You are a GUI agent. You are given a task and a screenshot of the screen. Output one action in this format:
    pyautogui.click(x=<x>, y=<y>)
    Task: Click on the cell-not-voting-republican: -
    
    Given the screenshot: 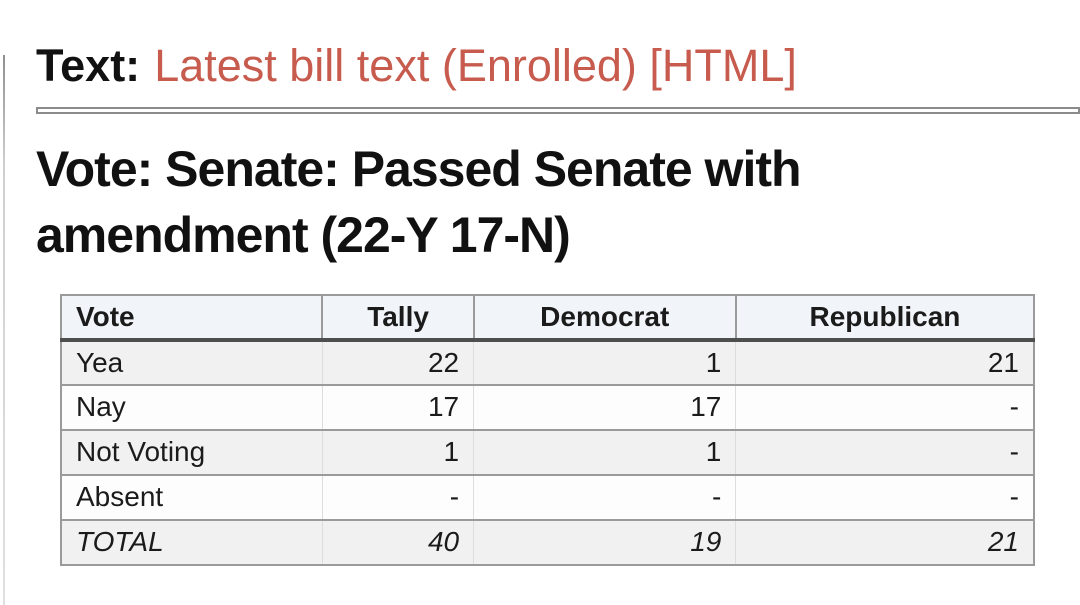 What is the action you would take?
    pyautogui.click(x=885, y=452)
    